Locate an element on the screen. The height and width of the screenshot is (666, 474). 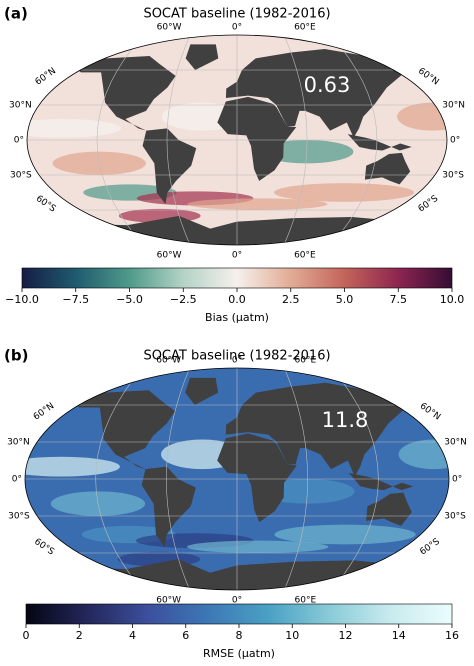
colorbar-tick-label: 12 is located at coordinates (346, 635).